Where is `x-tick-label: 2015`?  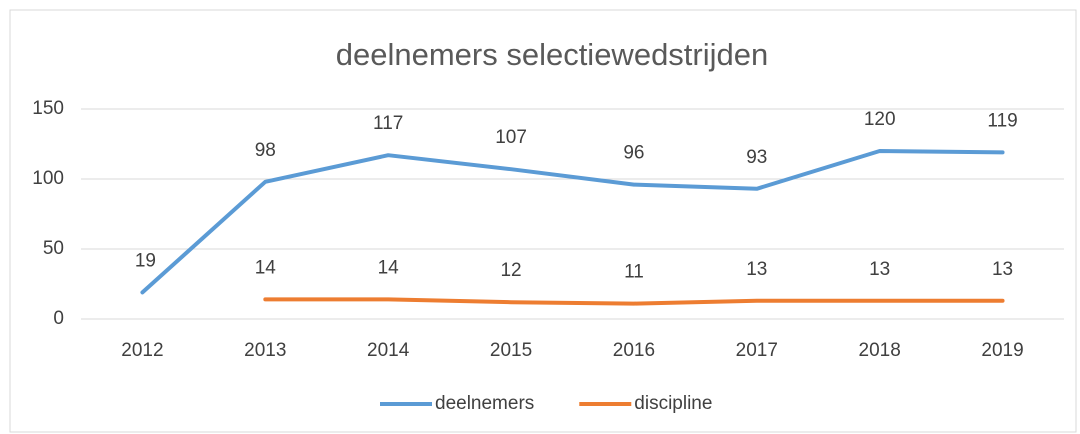 x-tick-label: 2015 is located at coordinates (511, 350).